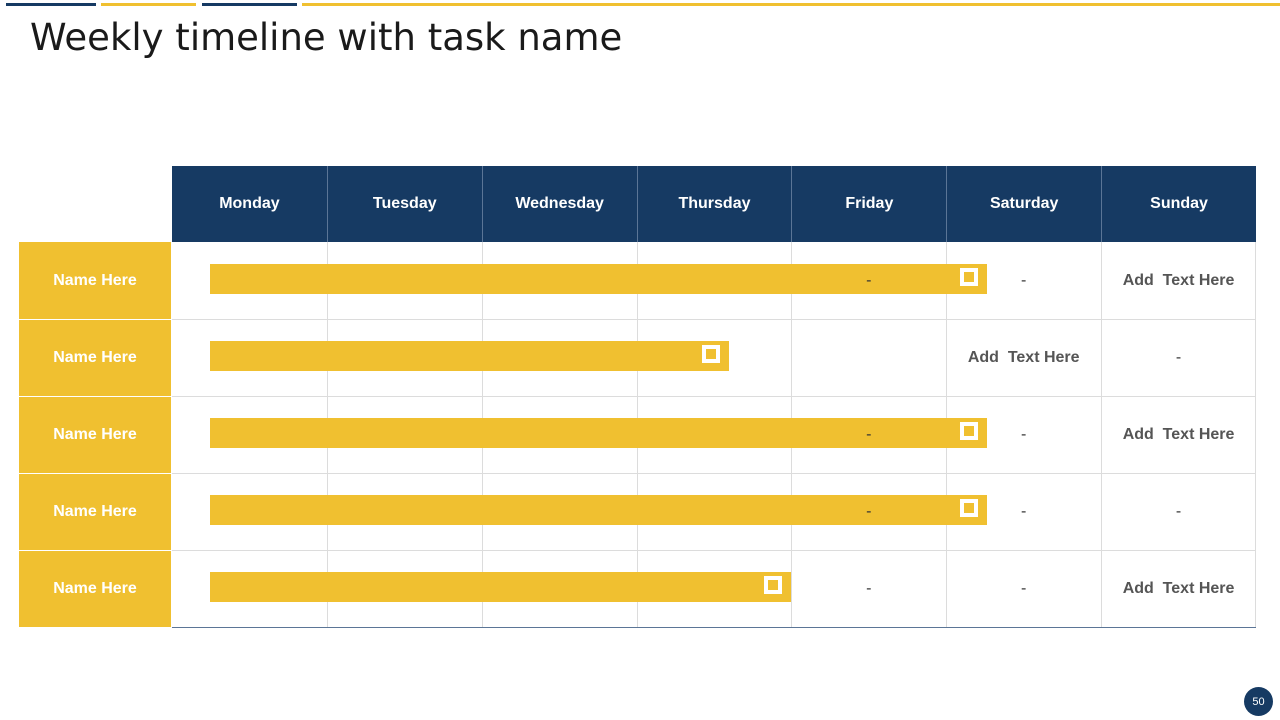 The image size is (1280, 720). Describe the element at coordinates (714, 204) in the screenshot. I see `day-header-thursday: Thursday` at that location.